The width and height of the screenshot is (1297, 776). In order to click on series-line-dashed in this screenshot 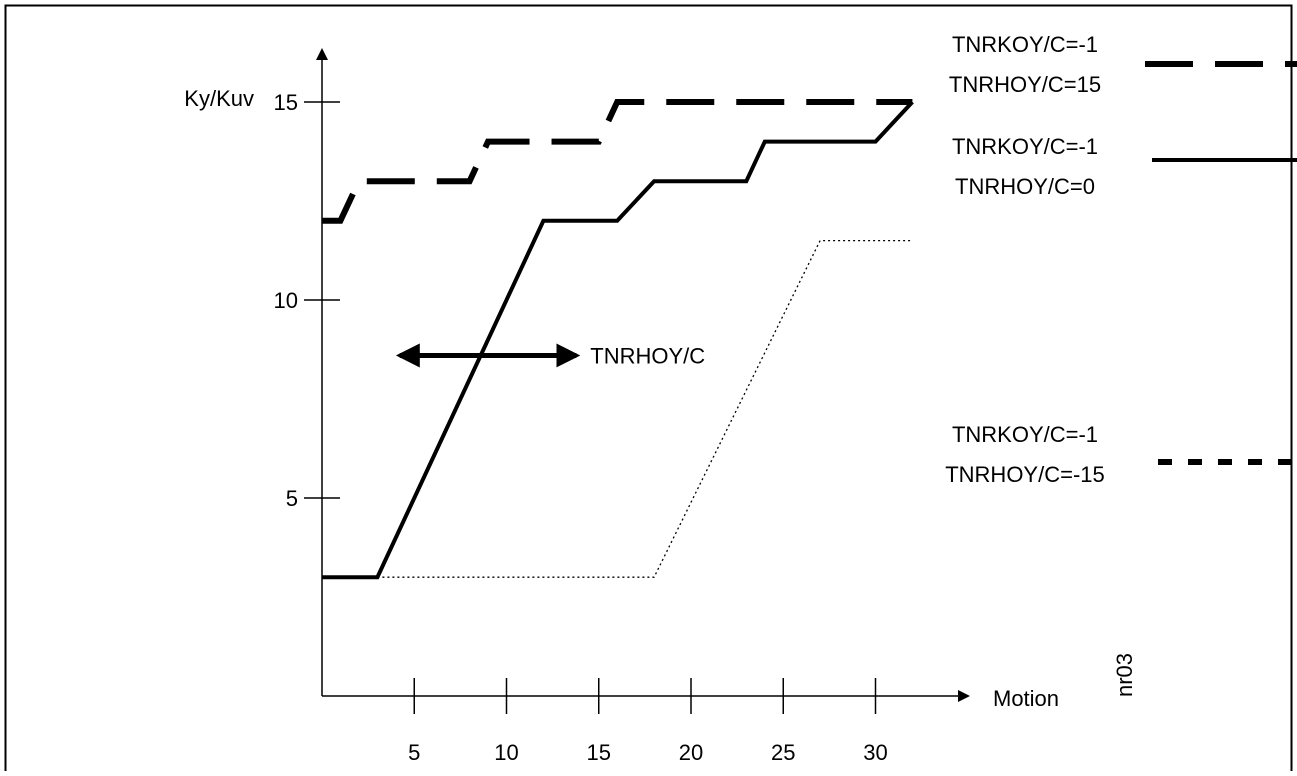, I will do `click(617, 161)`.